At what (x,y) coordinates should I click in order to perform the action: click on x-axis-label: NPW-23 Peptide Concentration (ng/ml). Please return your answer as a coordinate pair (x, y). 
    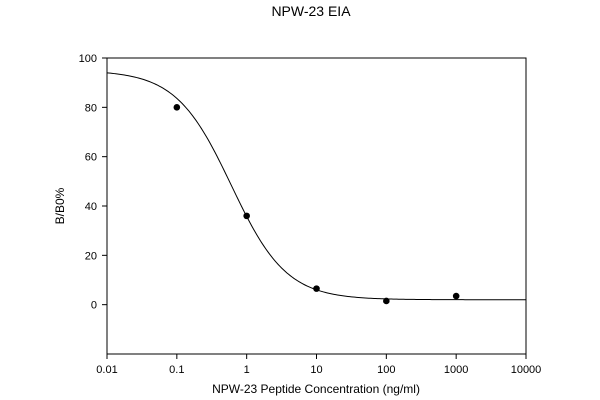
    Looking at the image, I should click on (316, 389).